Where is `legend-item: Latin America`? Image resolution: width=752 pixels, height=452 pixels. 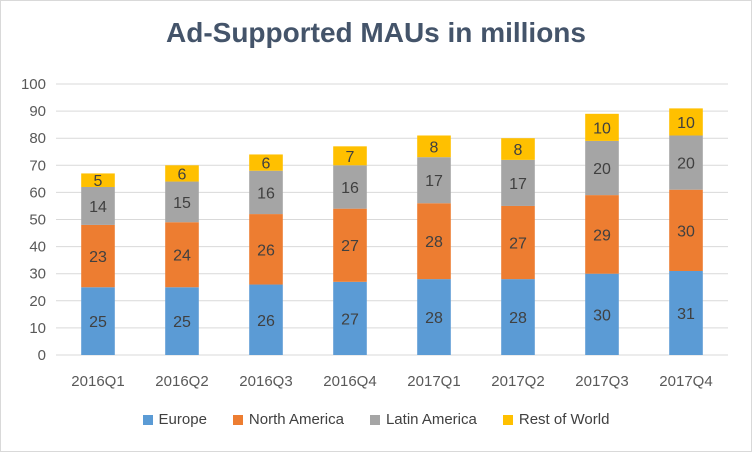 legend-item: Latin America is located at coordinates (423, 419).